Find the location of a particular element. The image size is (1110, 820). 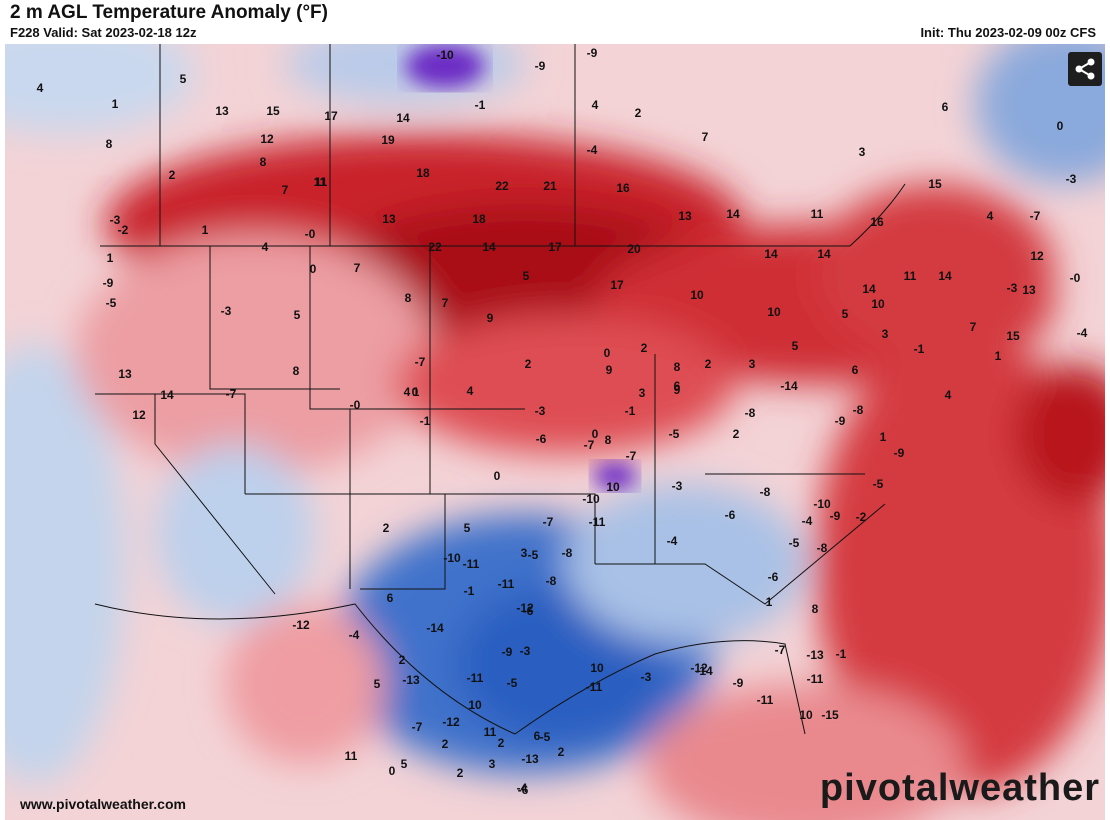

anomaly-value-label: -15 is located at coordinates (830, 715).